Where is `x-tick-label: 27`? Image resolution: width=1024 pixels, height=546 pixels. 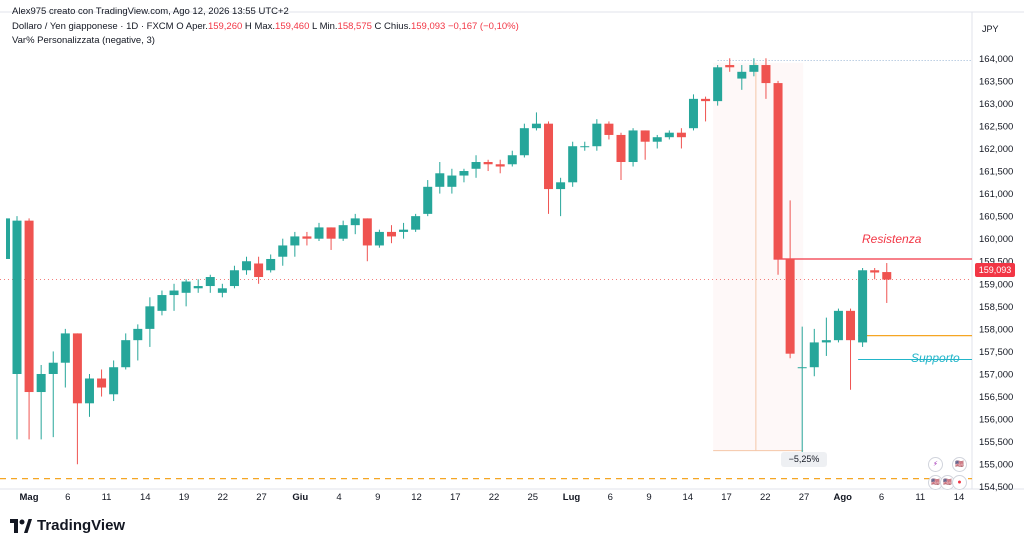 x-tick-label: 27 is located at coordinates (261, 497).